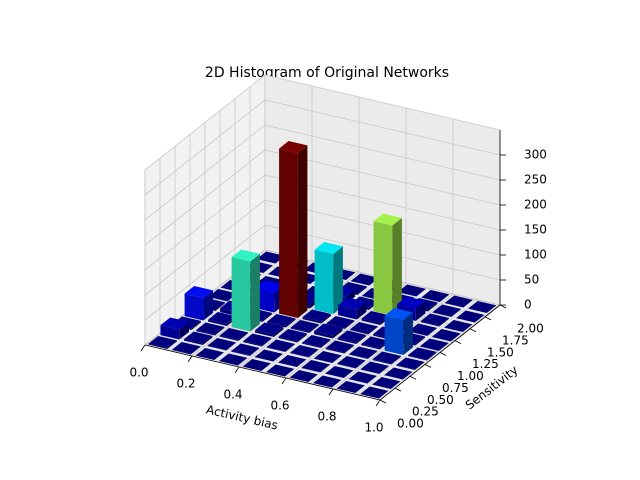 Image resolution: width=640 pixels, height=480 pixels. What do you see at coordinates (242, 417) in the screenshot?
I see `x-axis-label: Activity bias` at bounding box center [242, 417].